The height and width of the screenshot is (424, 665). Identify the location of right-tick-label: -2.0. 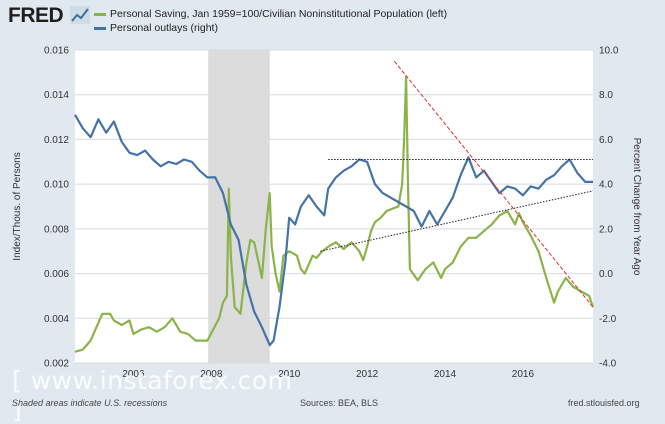
(608, 319).